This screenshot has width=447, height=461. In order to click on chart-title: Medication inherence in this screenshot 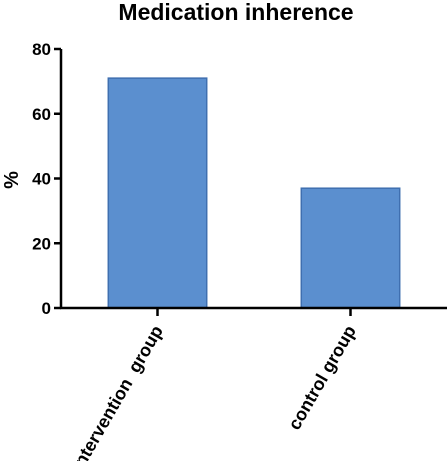, I will do `click(235, 12)`.